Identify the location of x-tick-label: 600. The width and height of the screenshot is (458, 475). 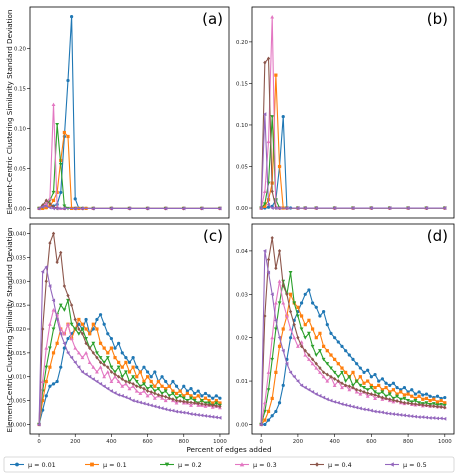
(371, 442).